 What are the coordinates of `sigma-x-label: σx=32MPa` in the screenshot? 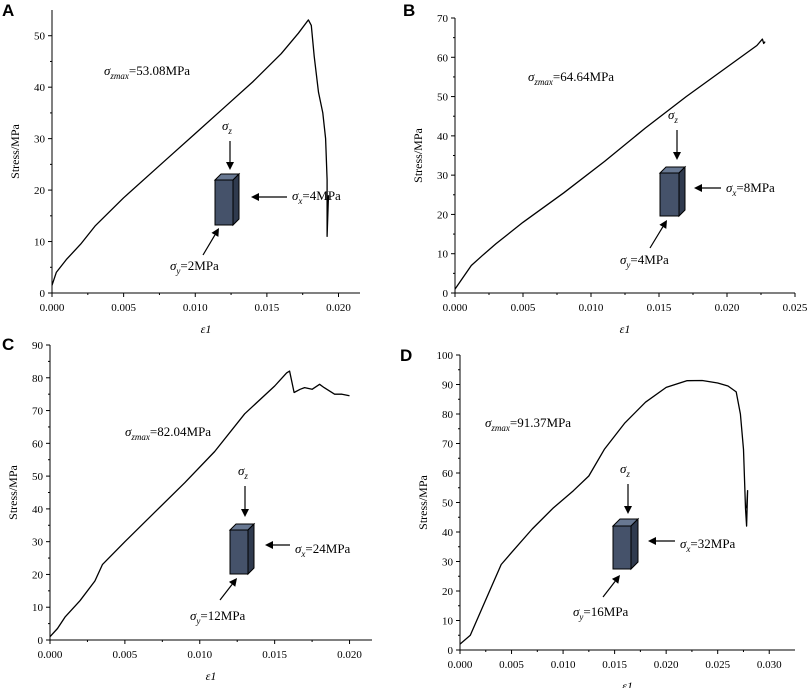 It's located at (708, 545).